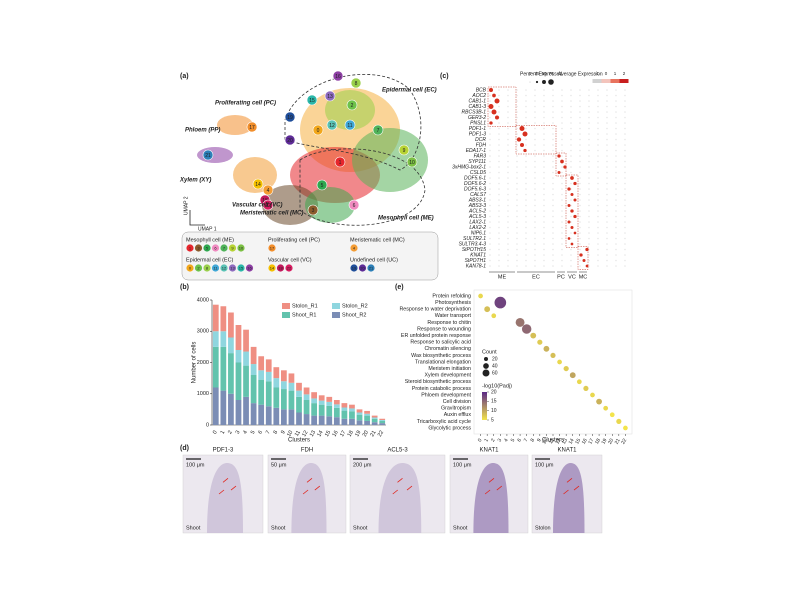 Image resolution: width=800 pixels, height=600 pixels. What do you see at coordinates (245, 104) in the screenshot?
I see `region-label: Proliferating cell (PC)` at bounding box center [245, 104].